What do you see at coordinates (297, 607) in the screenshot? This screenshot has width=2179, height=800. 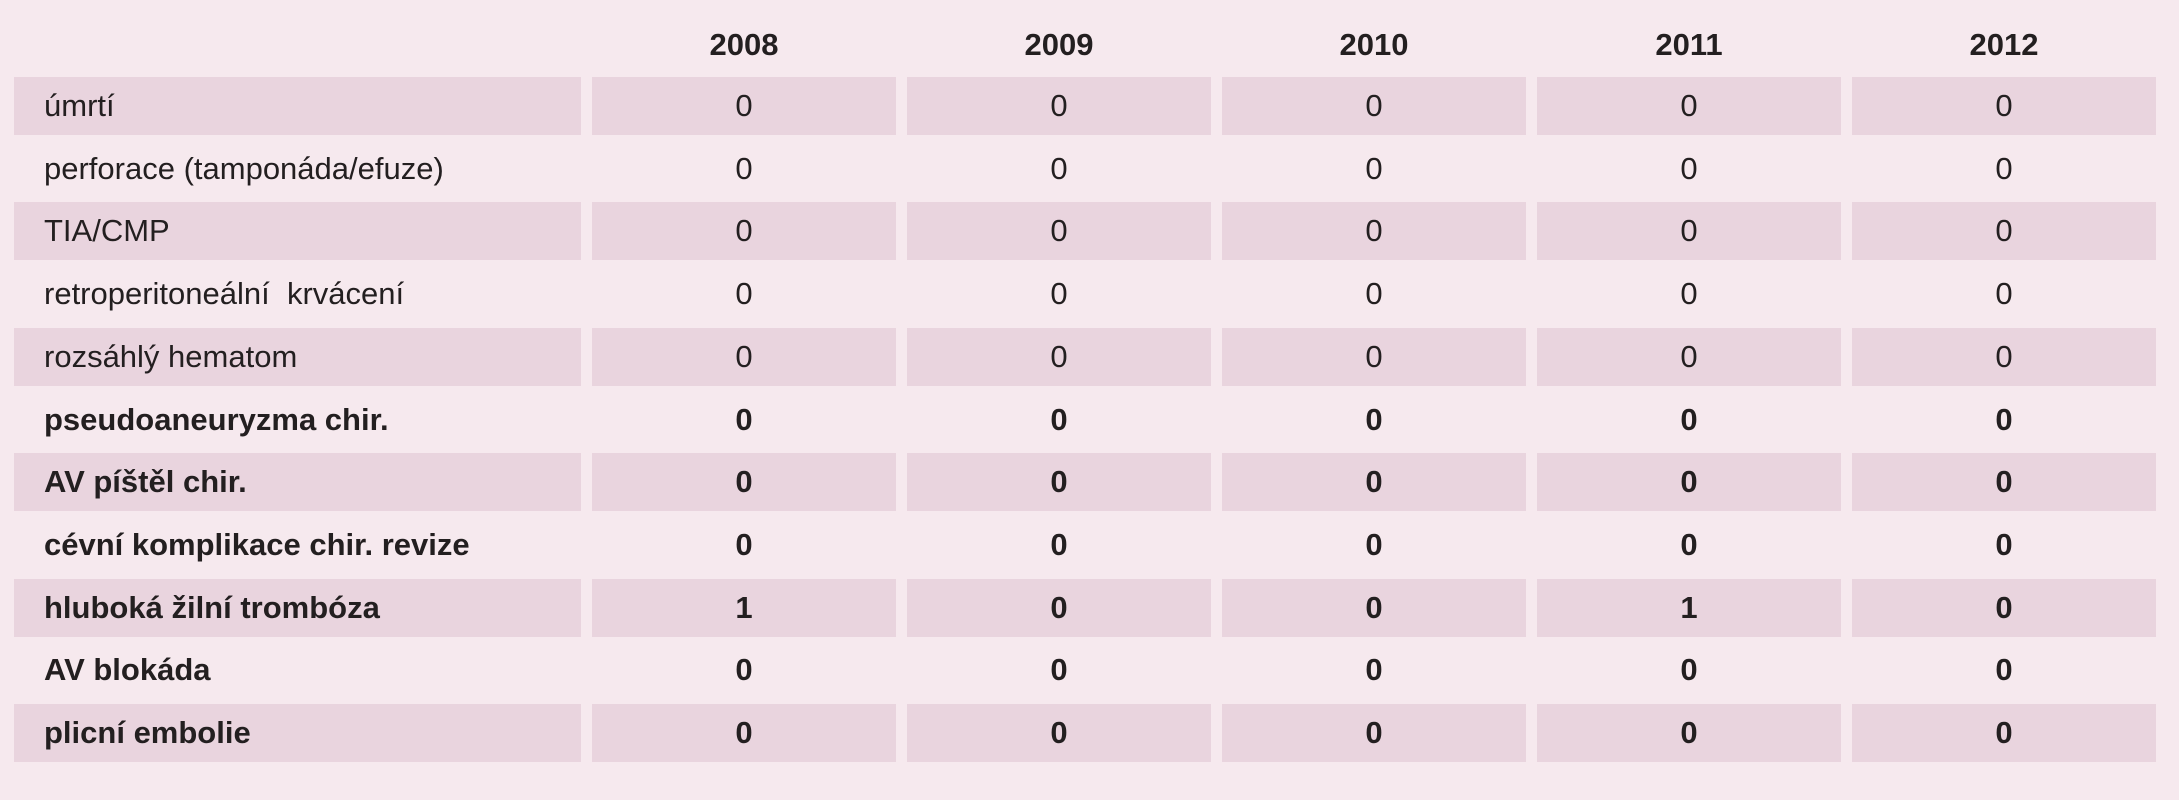 I see `row-label: hluboká žilní trombóza` at bounding box center [297, 607].